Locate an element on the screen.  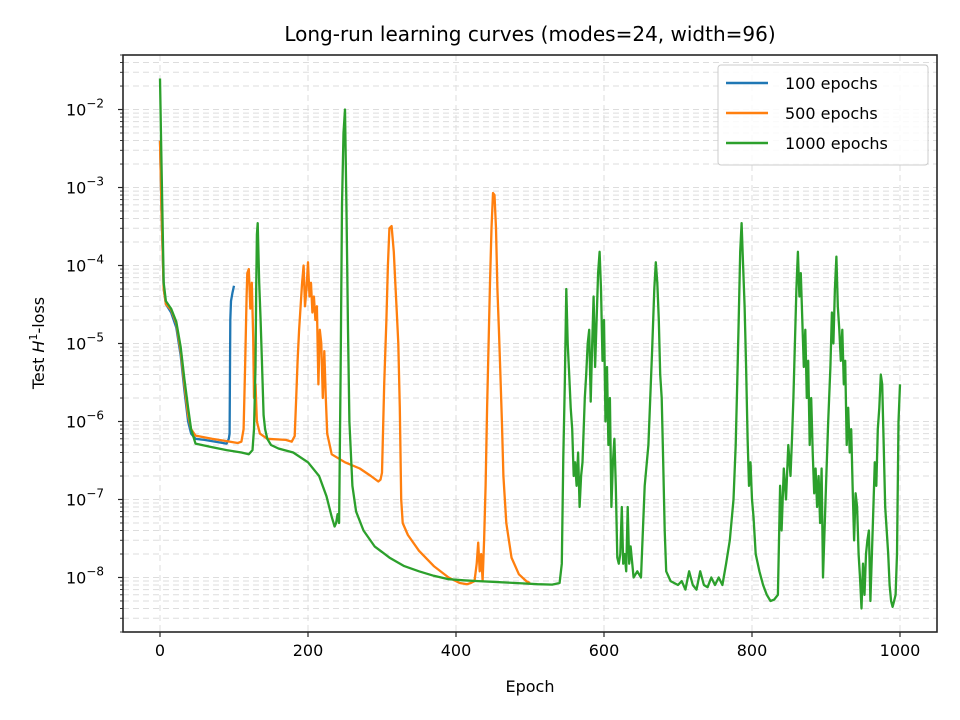
legend-label: 1000 epochs is located at coordinates (836, 143).